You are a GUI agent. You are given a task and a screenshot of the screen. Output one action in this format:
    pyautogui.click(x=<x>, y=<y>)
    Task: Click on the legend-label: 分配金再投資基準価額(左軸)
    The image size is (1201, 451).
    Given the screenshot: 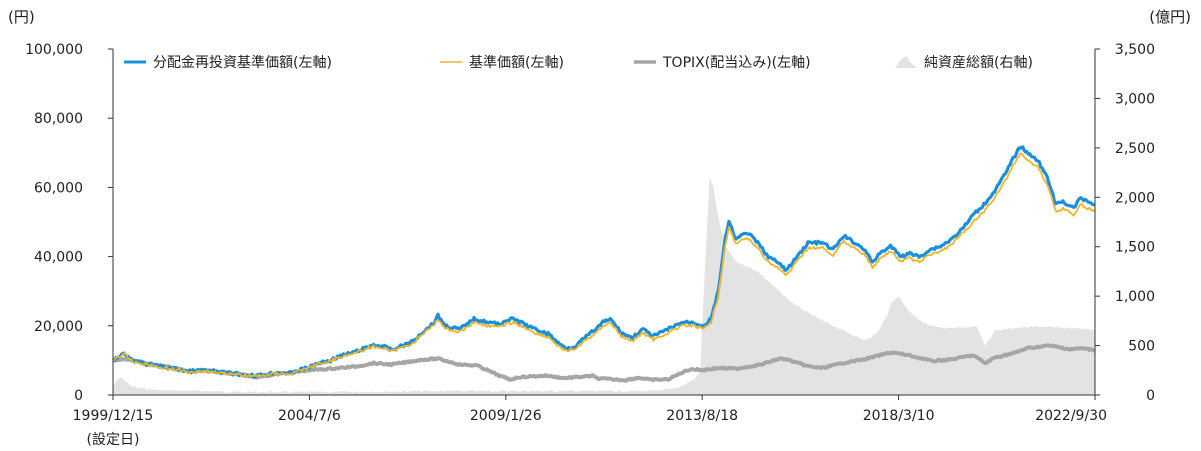 What is the action you would take?
    pyautogui.click(x=242, y=62)
    